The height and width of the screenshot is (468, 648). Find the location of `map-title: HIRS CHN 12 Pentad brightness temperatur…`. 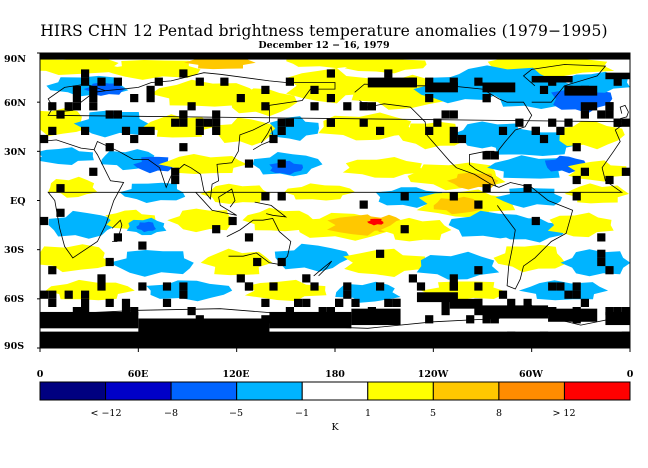

map-title: HIRS CHN 12 Pentad brightness temperatur… is located at coordinates (324, 31).